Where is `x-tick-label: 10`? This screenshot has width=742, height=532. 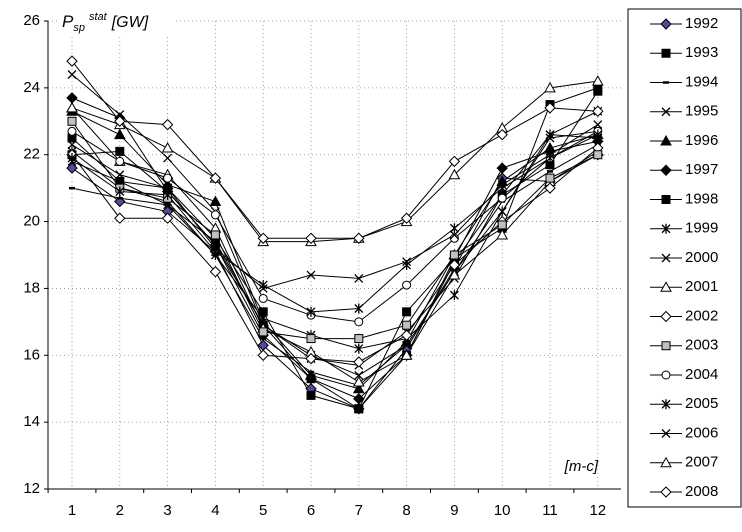
x-tick-label: 10 is located at coordinates (502, 510).